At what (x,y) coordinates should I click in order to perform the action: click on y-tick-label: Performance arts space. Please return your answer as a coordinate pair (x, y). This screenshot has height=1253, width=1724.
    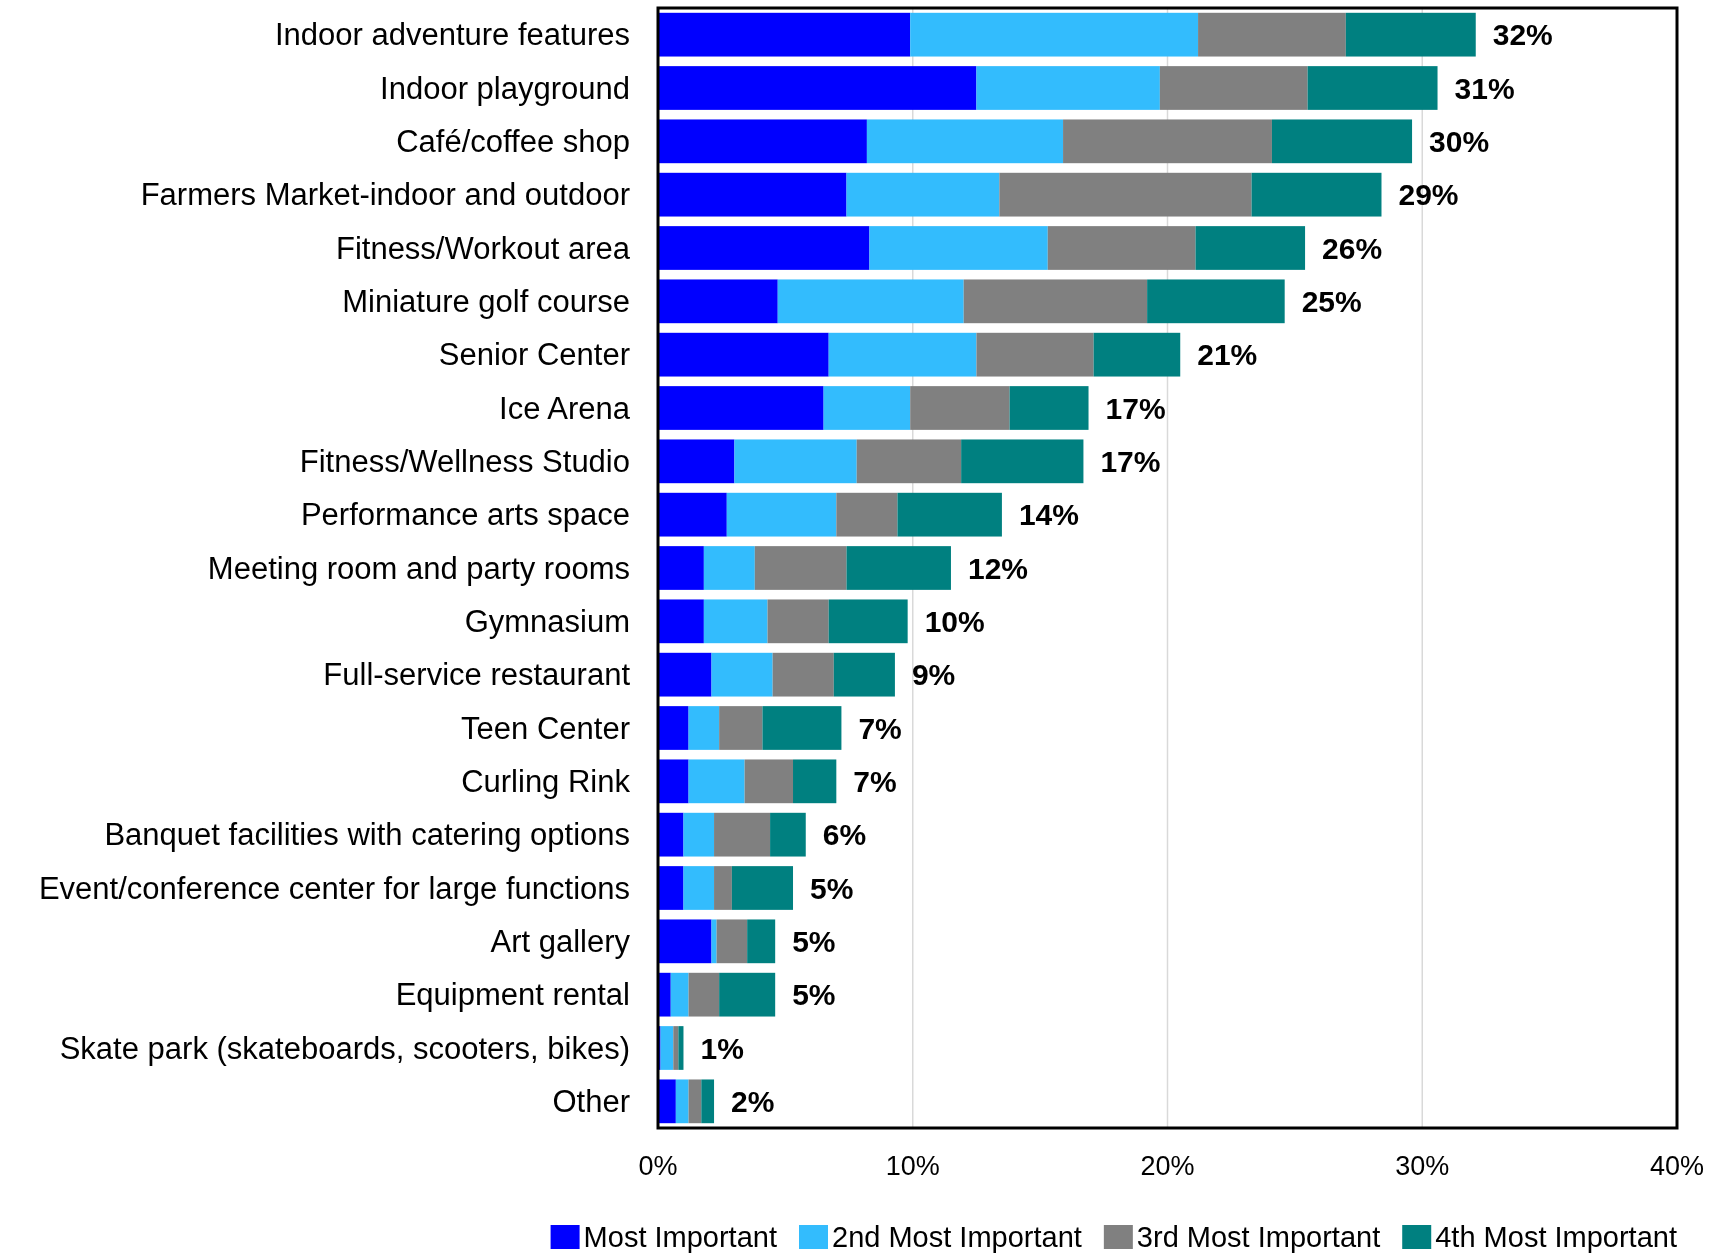
    Looking at the image, I should click on (465, 515).